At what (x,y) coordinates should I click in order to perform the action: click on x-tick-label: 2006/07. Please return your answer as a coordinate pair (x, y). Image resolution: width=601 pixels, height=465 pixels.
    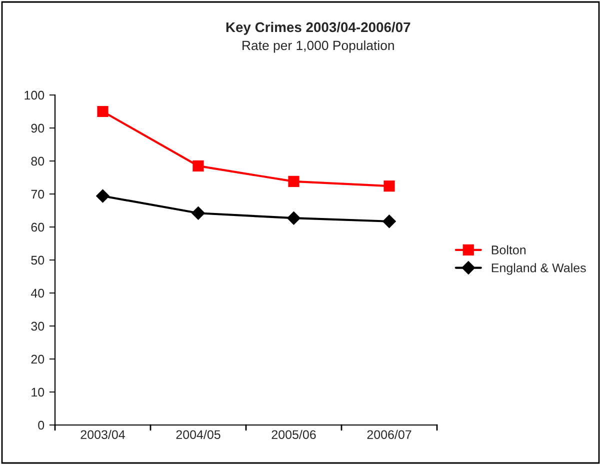
    Looking at the image, I should click on (389, 435).